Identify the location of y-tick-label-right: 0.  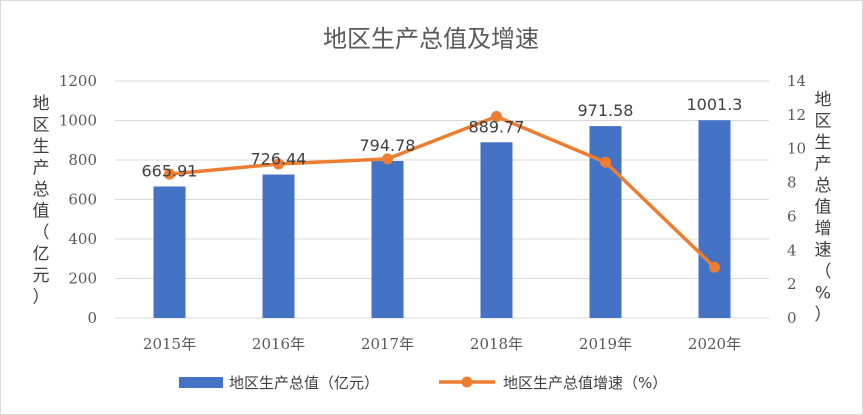
(792, 318).